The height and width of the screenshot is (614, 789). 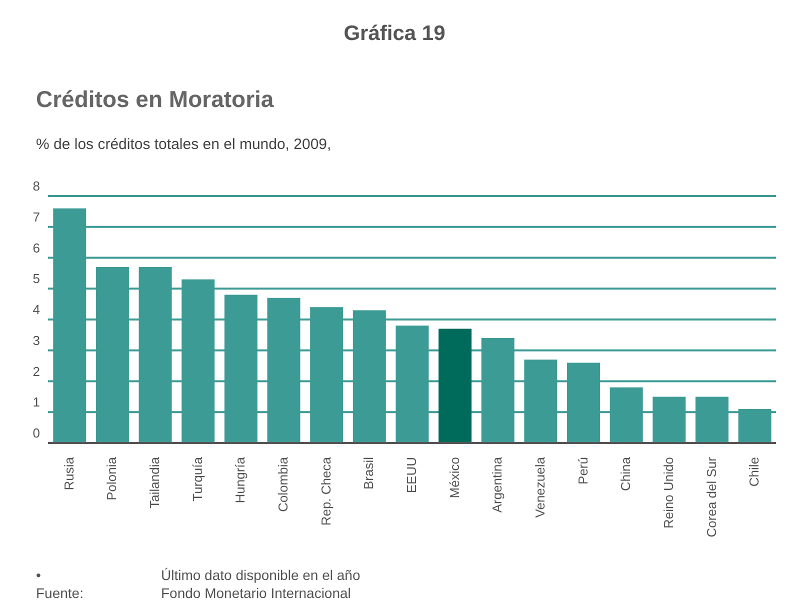 I want to click on x-tick-label: México, so click(x=454, y=477).